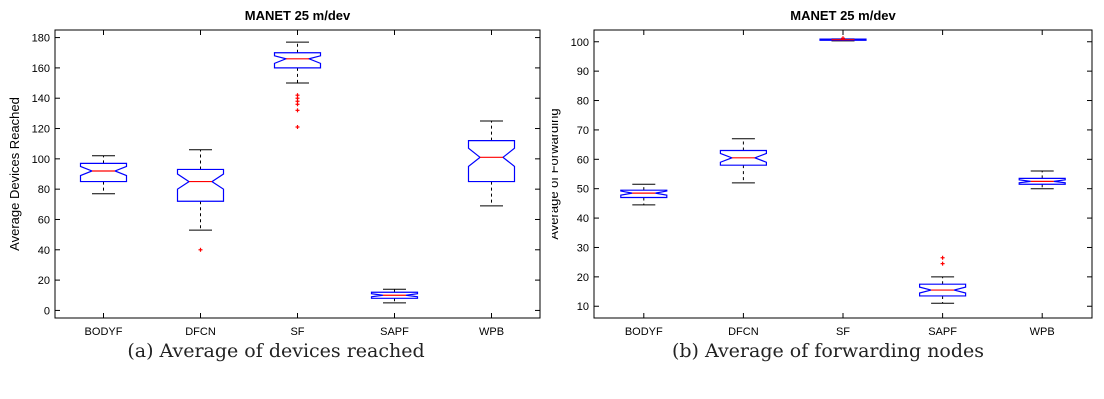  I want to click on caption-a: (a) Average of devices reached, so click(276, 351).